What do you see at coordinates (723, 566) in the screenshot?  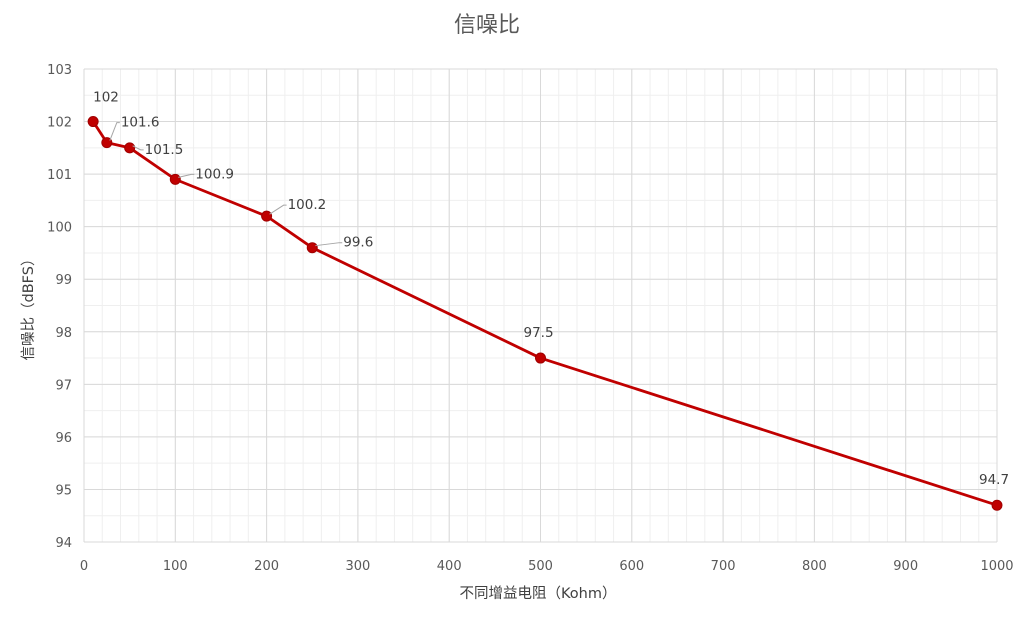 I see `x-tick-label: 700` at bounding box center [723, 566].